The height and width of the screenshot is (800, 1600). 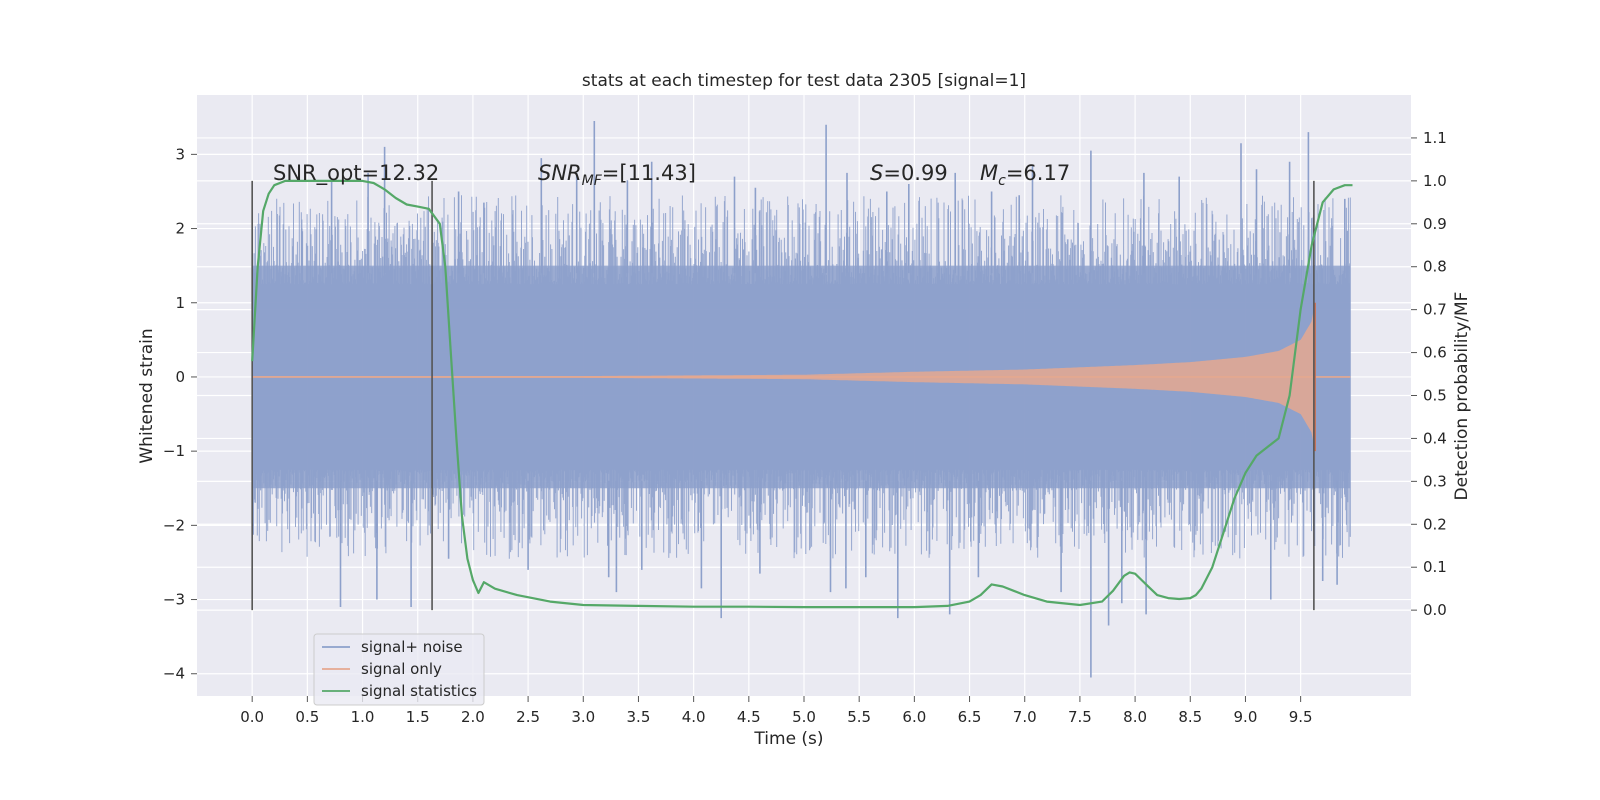 What do you see at coordinates (1435, 438) in the screenshot?
I see `y2-tick-label: 0.4` at bounding box center [1435, 438].